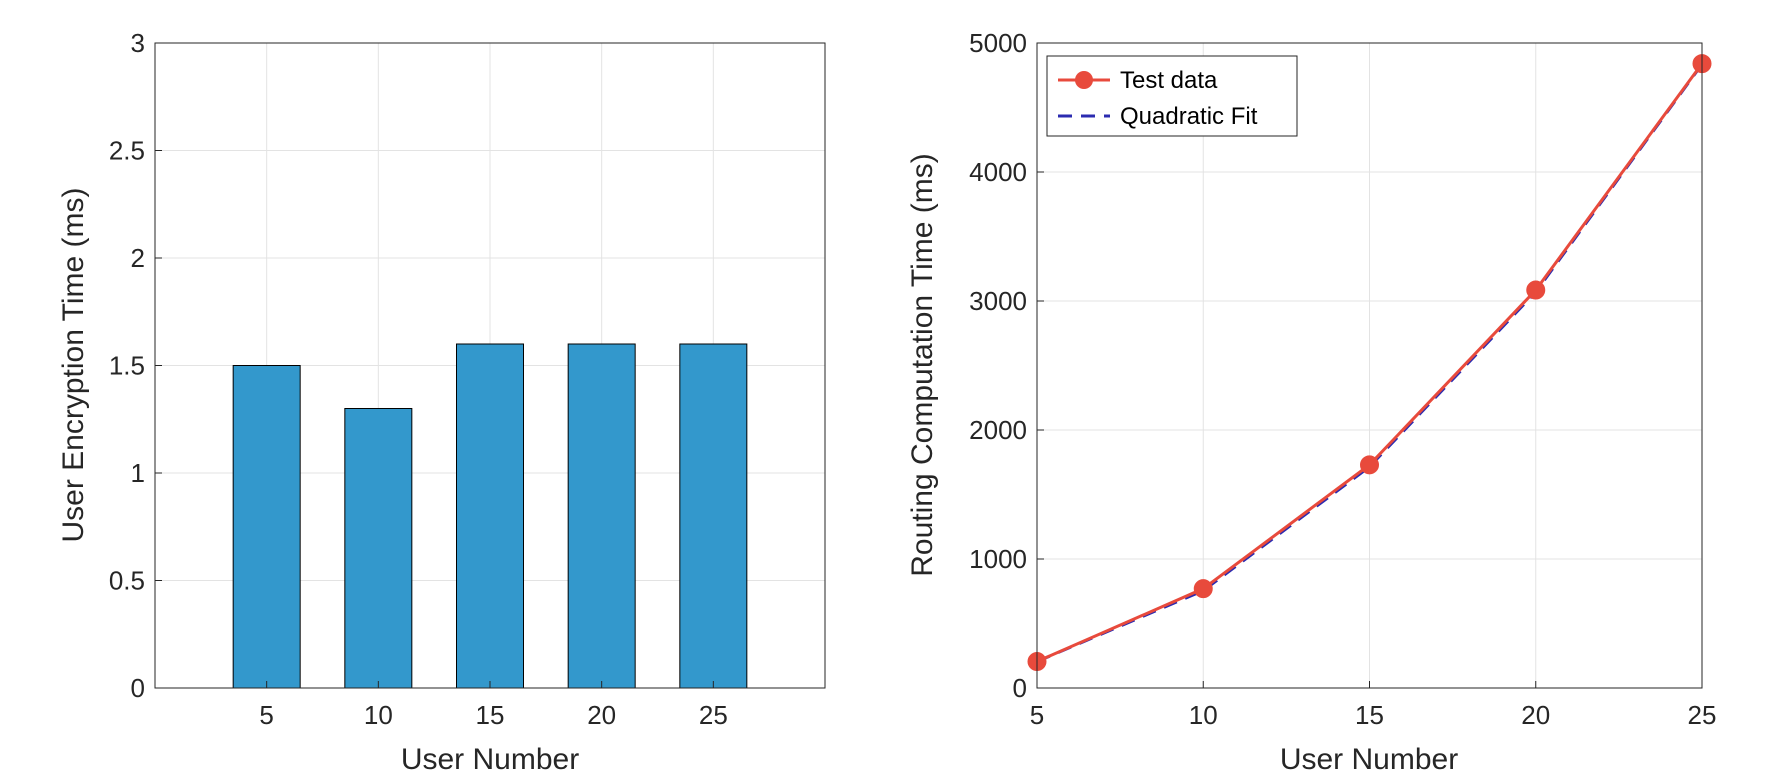 Image resolution: width=1792 pixels, height=781 pixels. What do you see at coordinates (998, 172) in the screenshot?
I see `line-y-tick-label: 4000` at bounding box center [998, 172].